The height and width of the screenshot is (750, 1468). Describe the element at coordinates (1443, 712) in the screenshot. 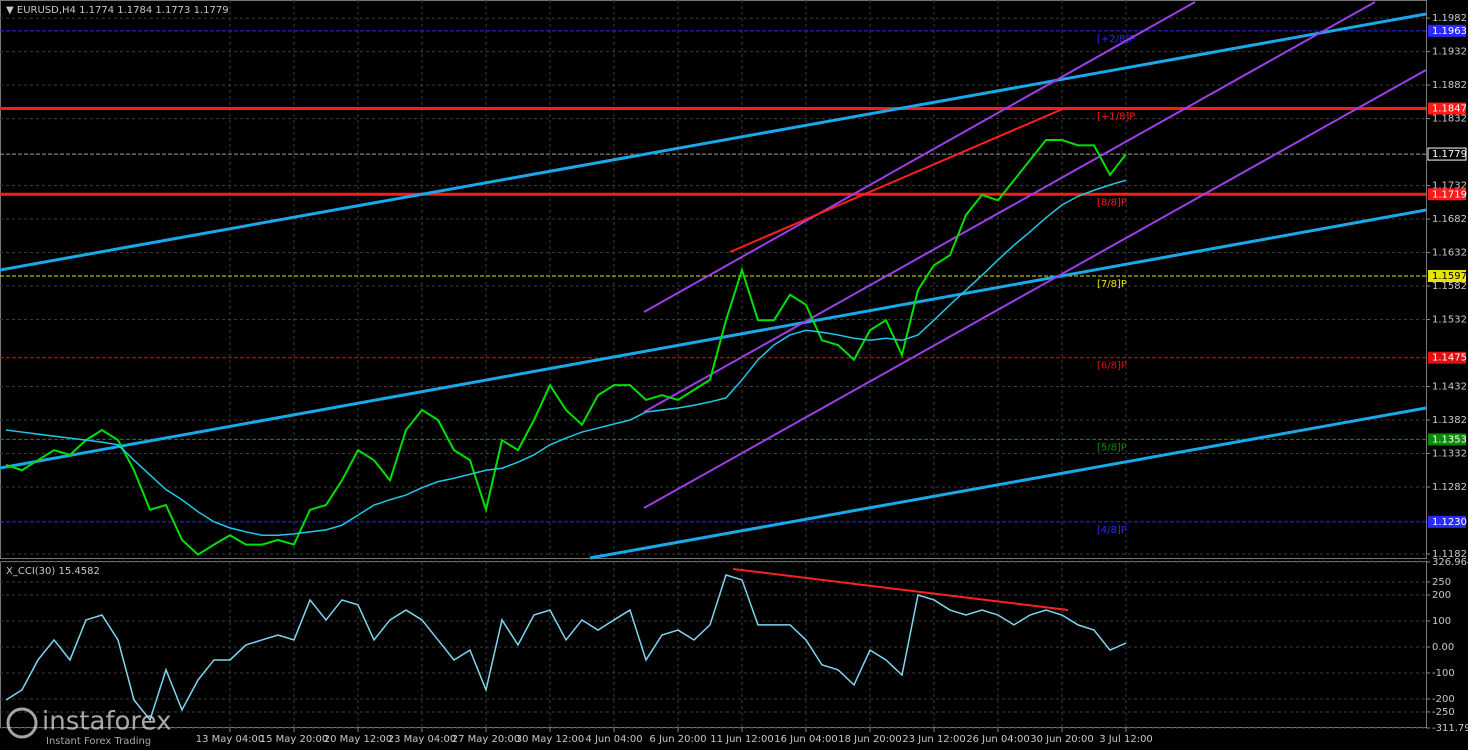

I see `y-tick-label: -250` at that location.